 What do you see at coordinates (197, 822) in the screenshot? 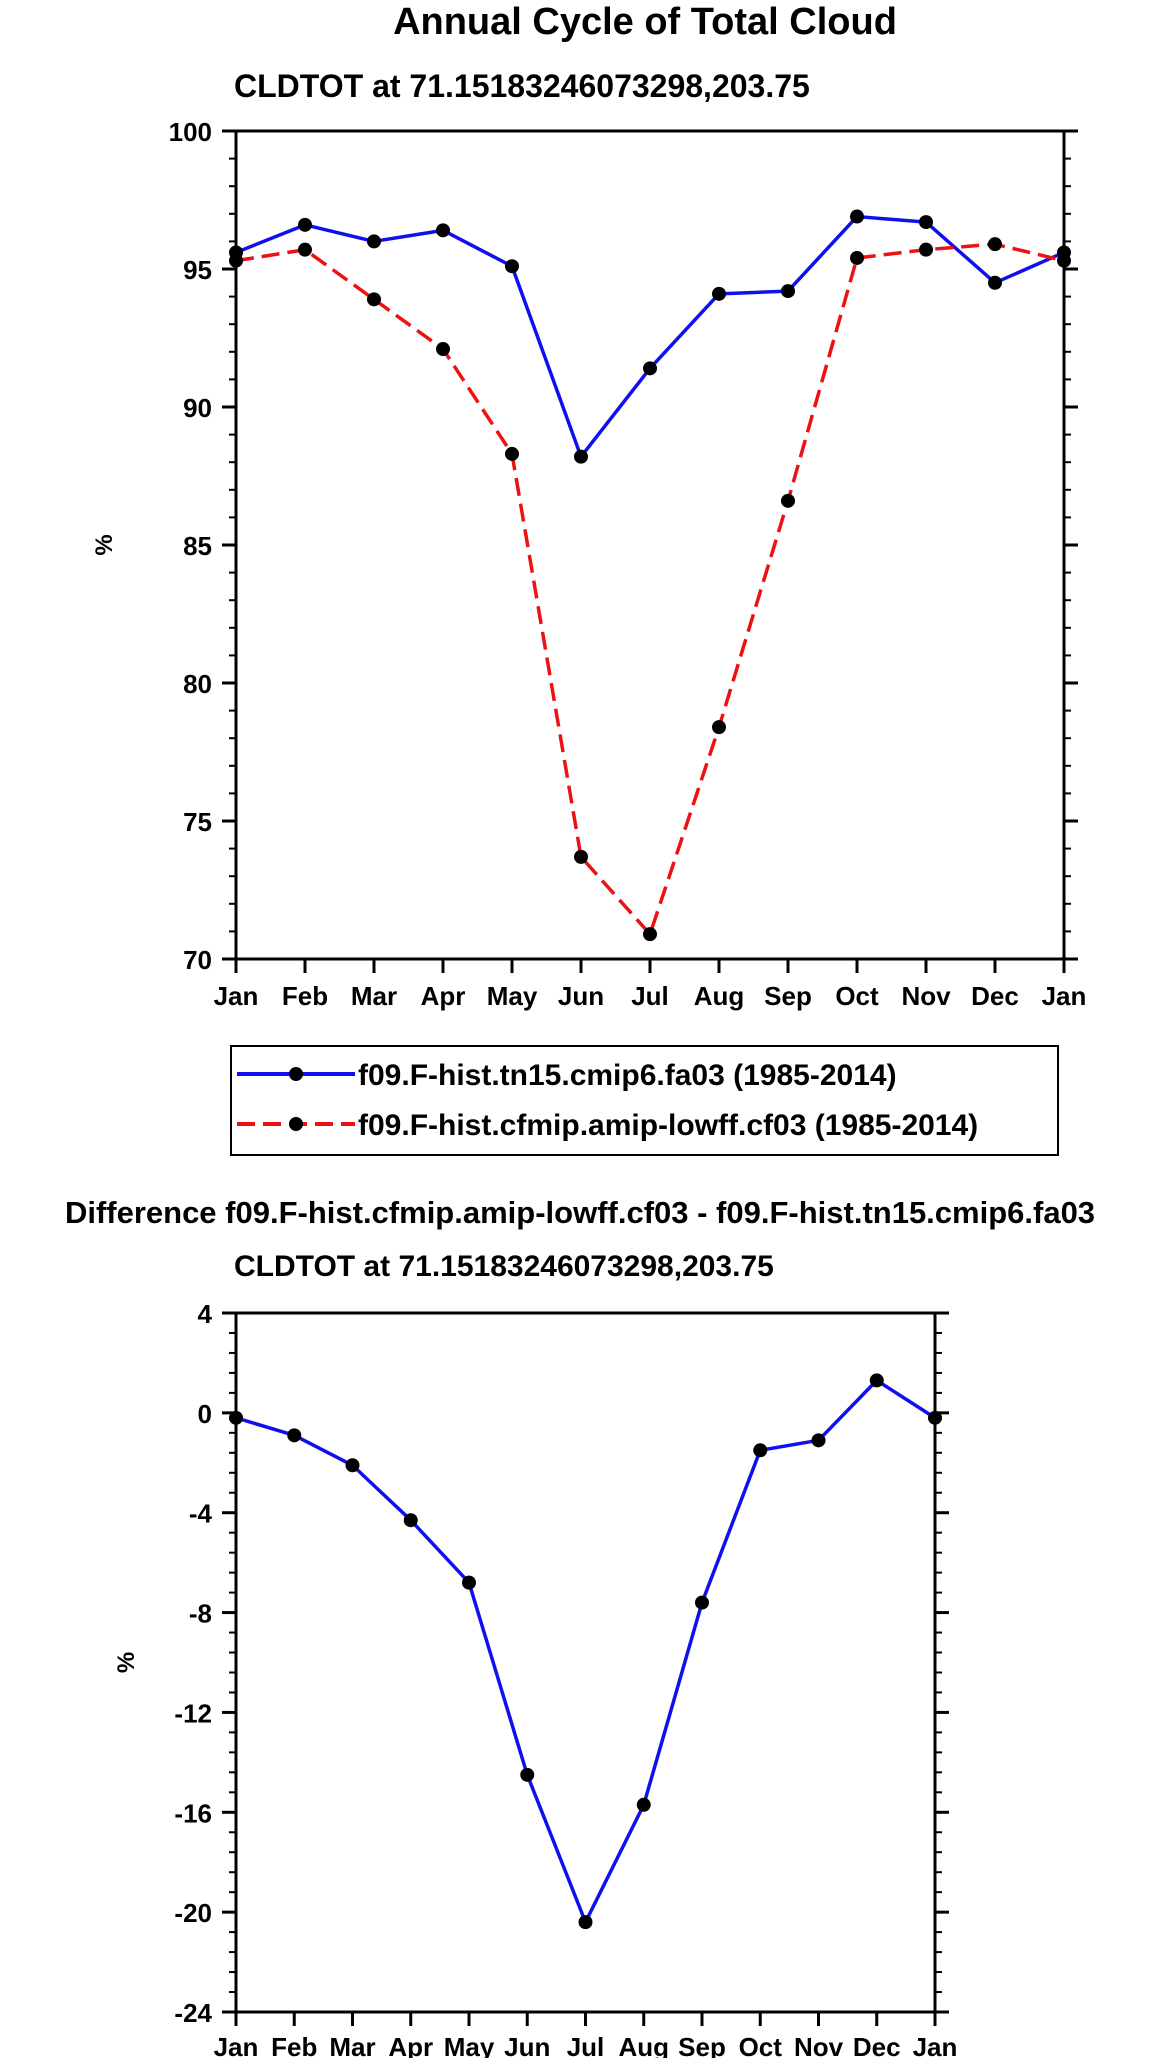
I see `y-tick-label: 75` at bounding box center [197, 822].